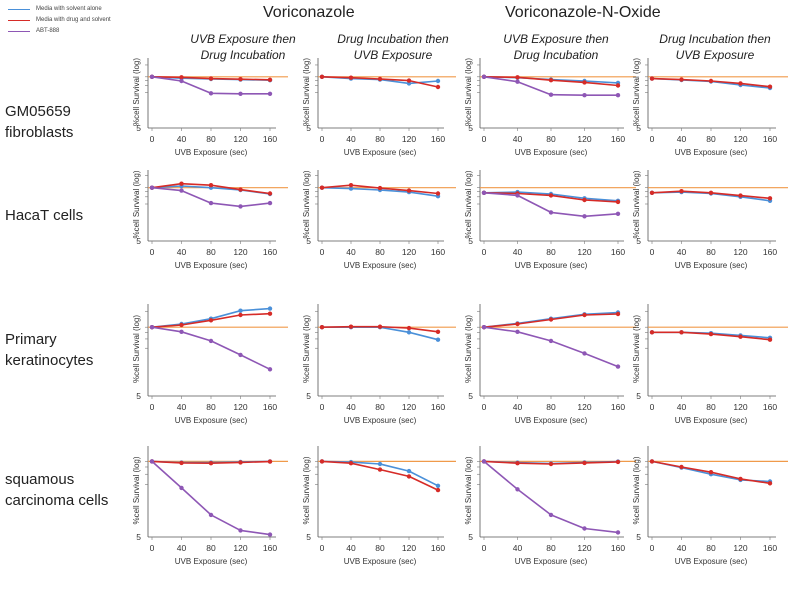 This screenshot has height=601, width=800. Describe the element at coordinates (740, 252) in the screenshot. I see `x-tick-label-r2c4: 120` at that location.